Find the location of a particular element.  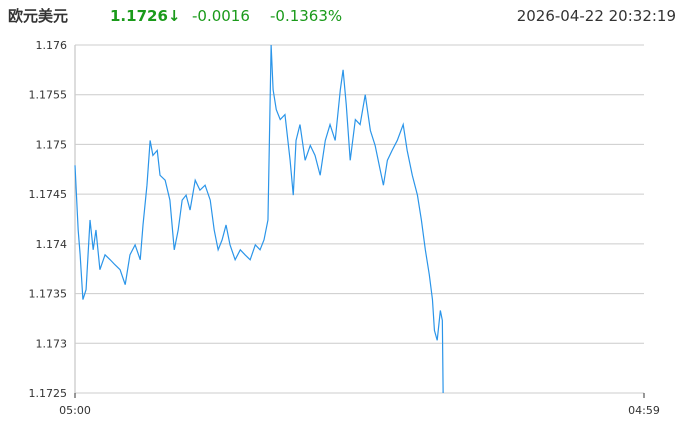

y-tick-label: 1.173 is located at coordinates (52, 343).